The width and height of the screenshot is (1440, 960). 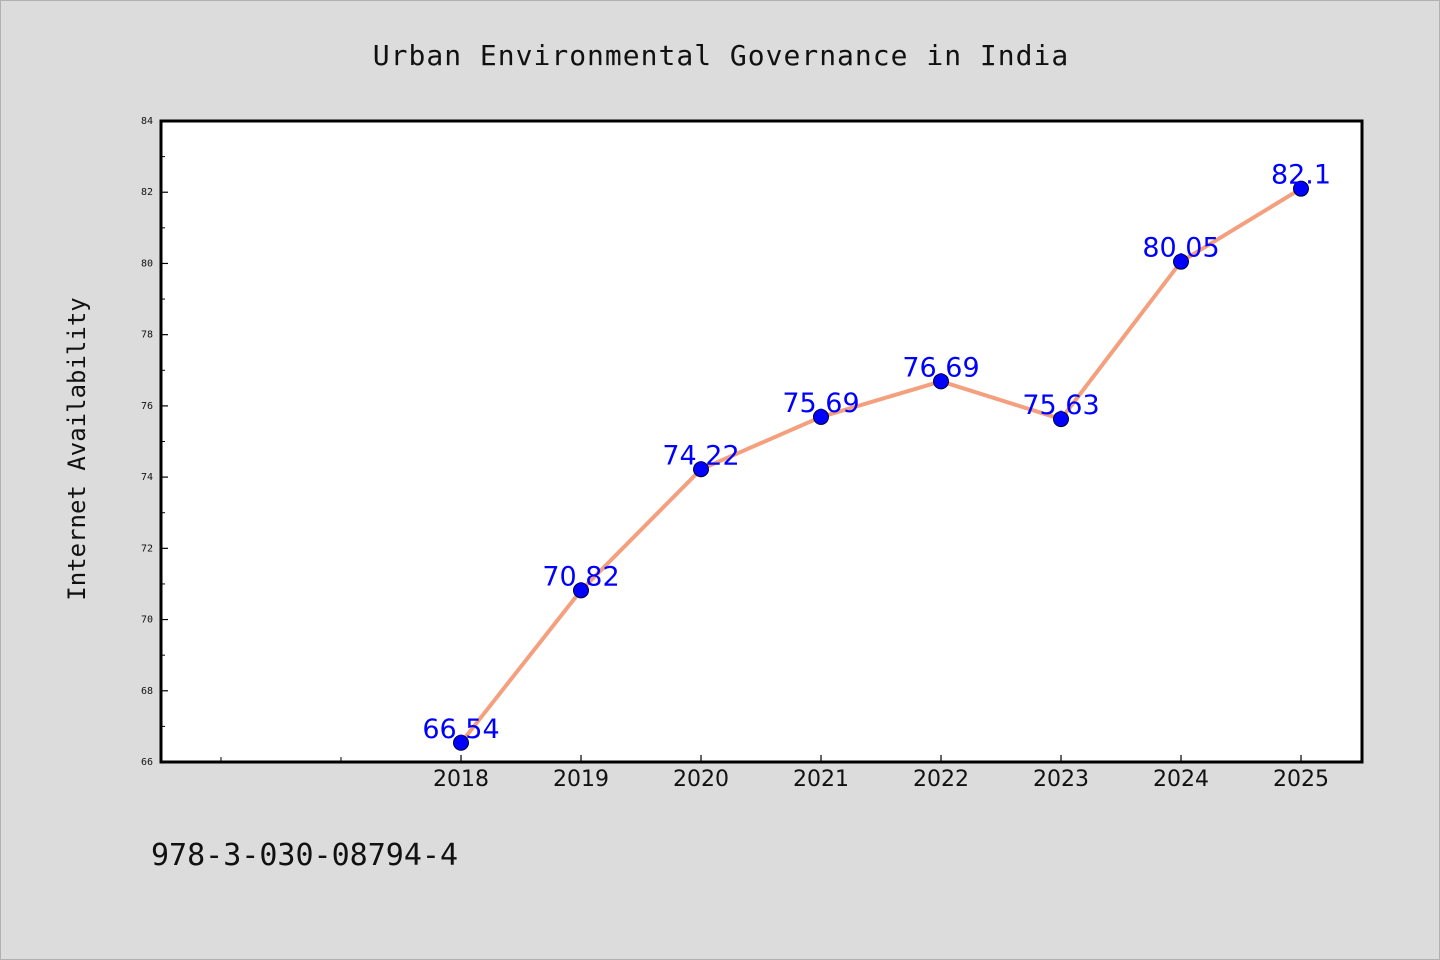 I want to click on data-label: 66.54, so click(x=460, y=729).